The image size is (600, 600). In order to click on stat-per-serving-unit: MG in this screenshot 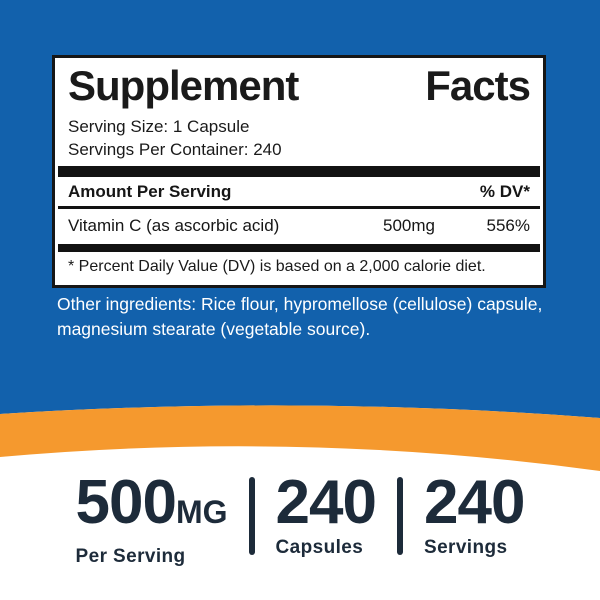, I will do `click(202, 512)`.